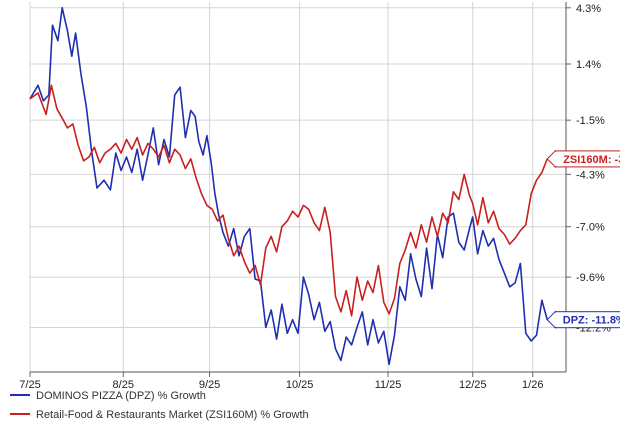 The width and height of the screenshot is (620, 435). I want to click on callout-zsi160m: ZSI160M: -3.5%, so click(583, 159).